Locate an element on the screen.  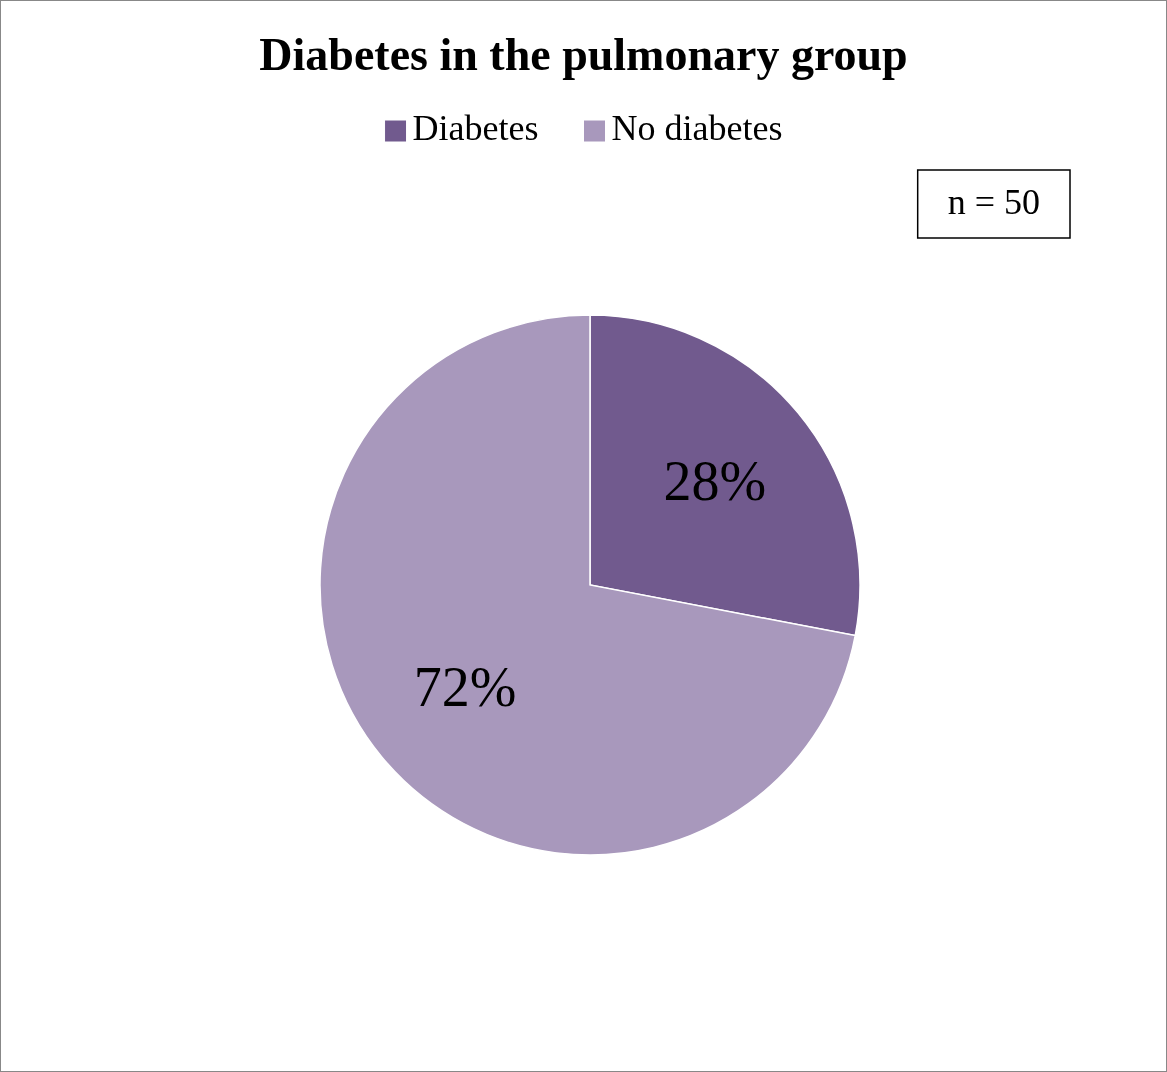
legend-label: Diabetes is located at coordinates (475, 128).